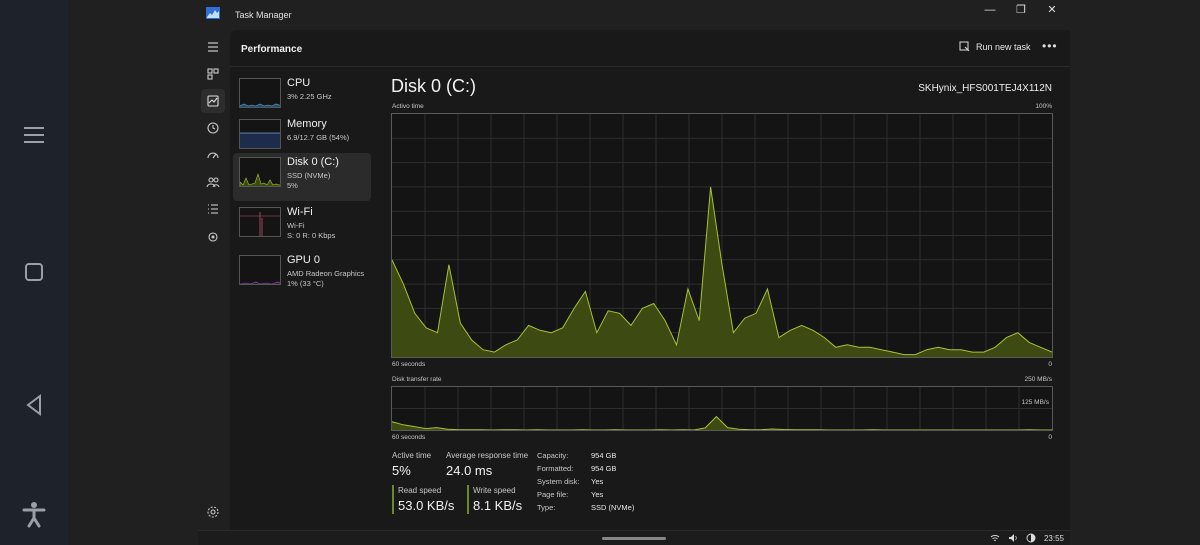  What do you see at coordinates (1031, 538) in the screenshot?
I see `battery-icon` at bounding box center [1031, 538].